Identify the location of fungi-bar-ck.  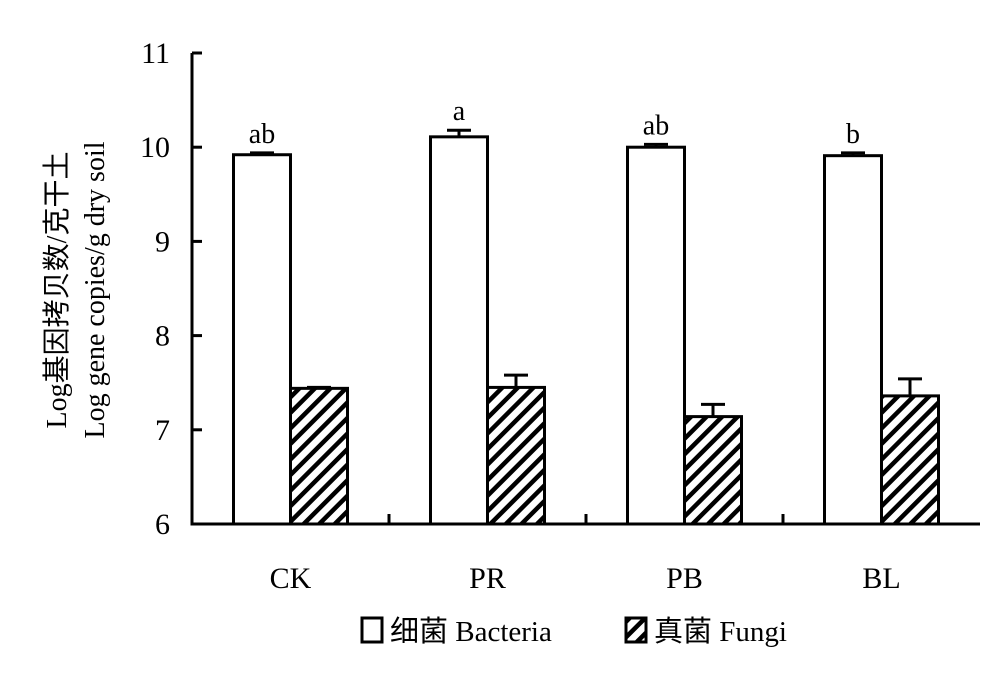
(319, 456).